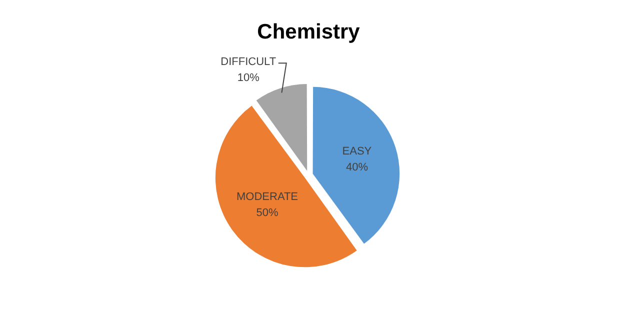 The image size is (617, 323). What do you see at coordinates (248, 62) in the screenshot?
I see `slice-label: DIFFICULT` at bounding box center [248, 62].